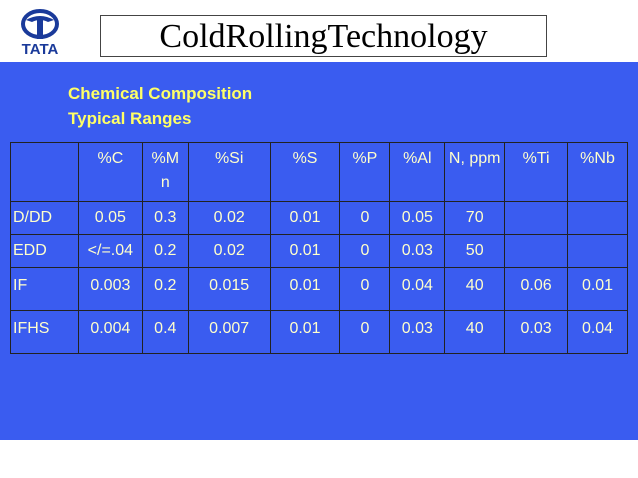 The height and width of the screenshot is (478, 638). Describe the element at coordinates (305, 172) in the screenshot. I see `table-cell: %S` at that location.